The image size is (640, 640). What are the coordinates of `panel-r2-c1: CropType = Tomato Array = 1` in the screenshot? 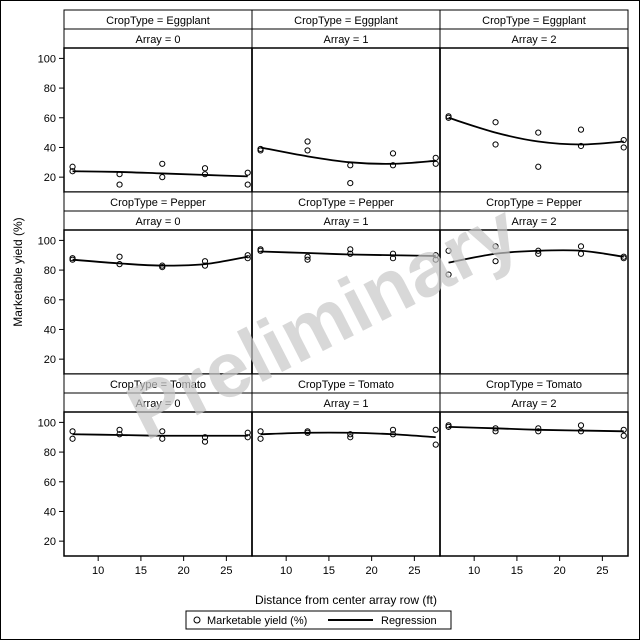 It's located at (346, 465).